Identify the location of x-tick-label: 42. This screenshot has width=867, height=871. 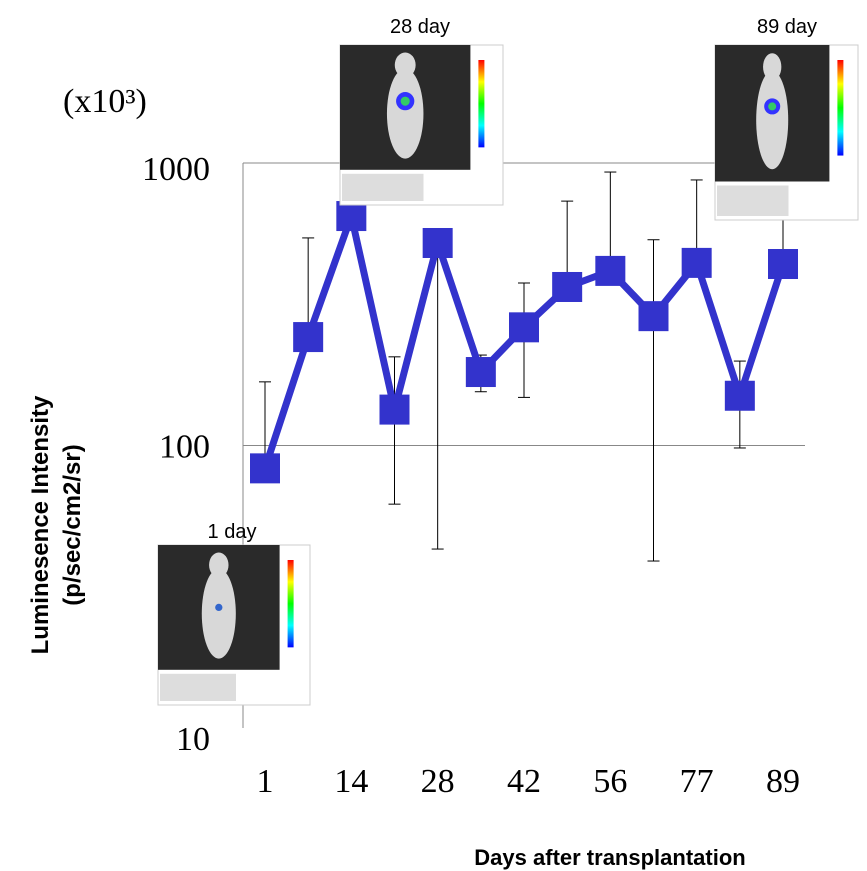
(524, 781).